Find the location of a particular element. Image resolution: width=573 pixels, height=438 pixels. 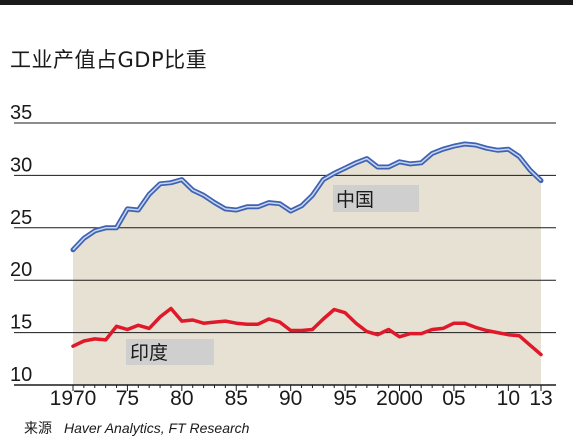

source-note: 来源 Haver Analytics, FT Research is located at coordinates (136, 428).